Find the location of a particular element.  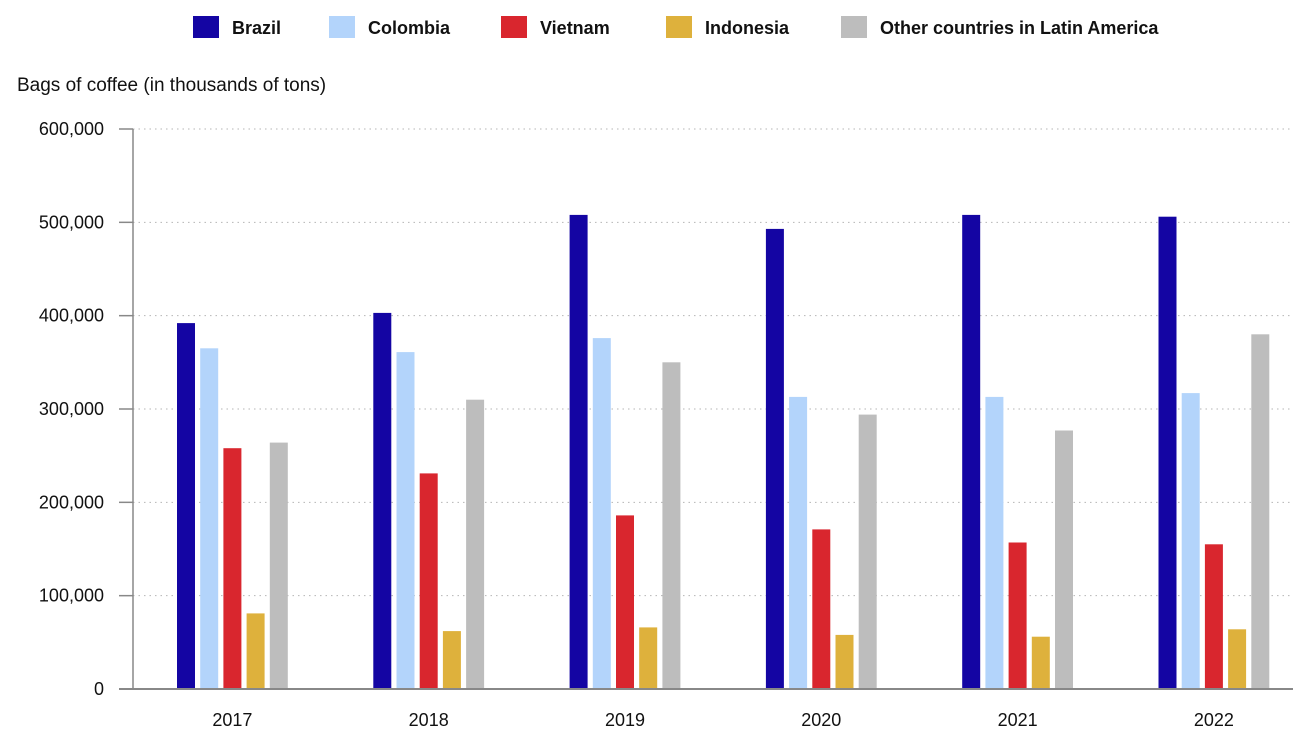

bar-colombia-2017 is located at coordinates (209, 518).